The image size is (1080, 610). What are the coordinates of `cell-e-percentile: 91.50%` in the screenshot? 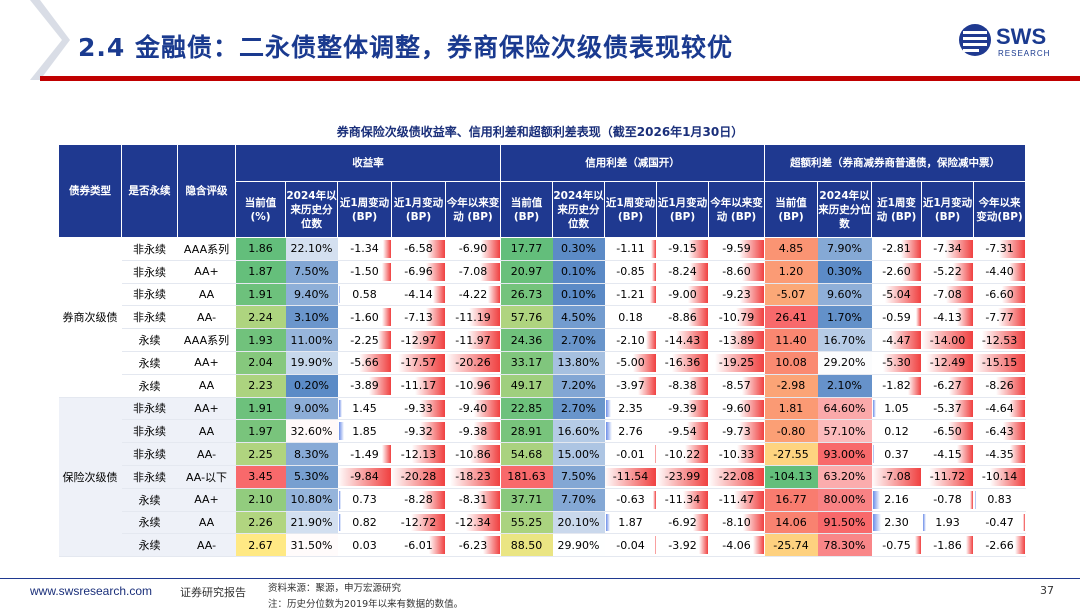 It's located at (845, 522).